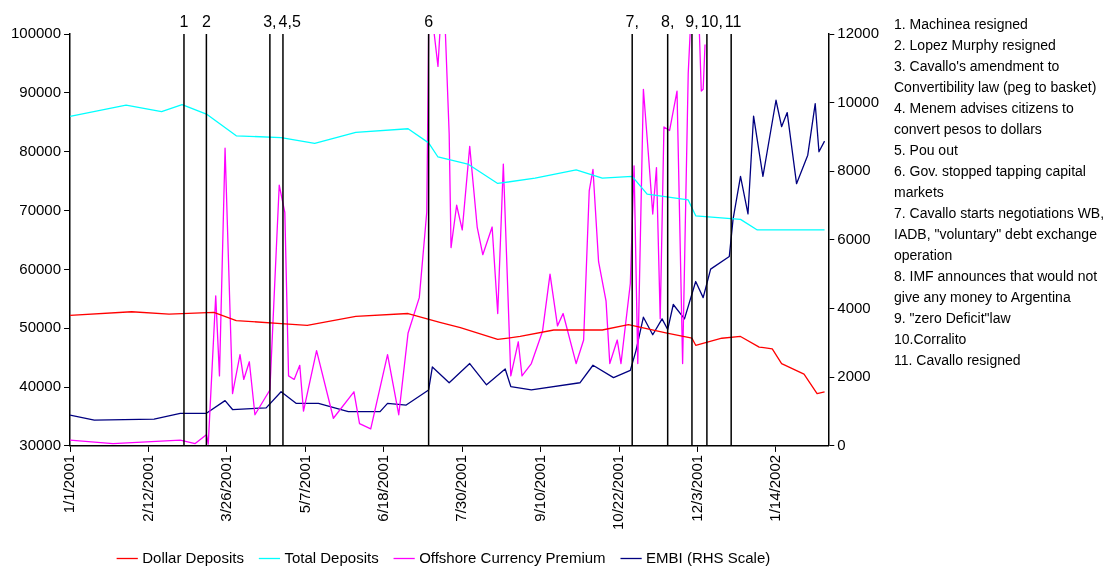 This screenshot has width=1114, height=587. I want to click on ref-line-label: 8,, so click(668, 22).